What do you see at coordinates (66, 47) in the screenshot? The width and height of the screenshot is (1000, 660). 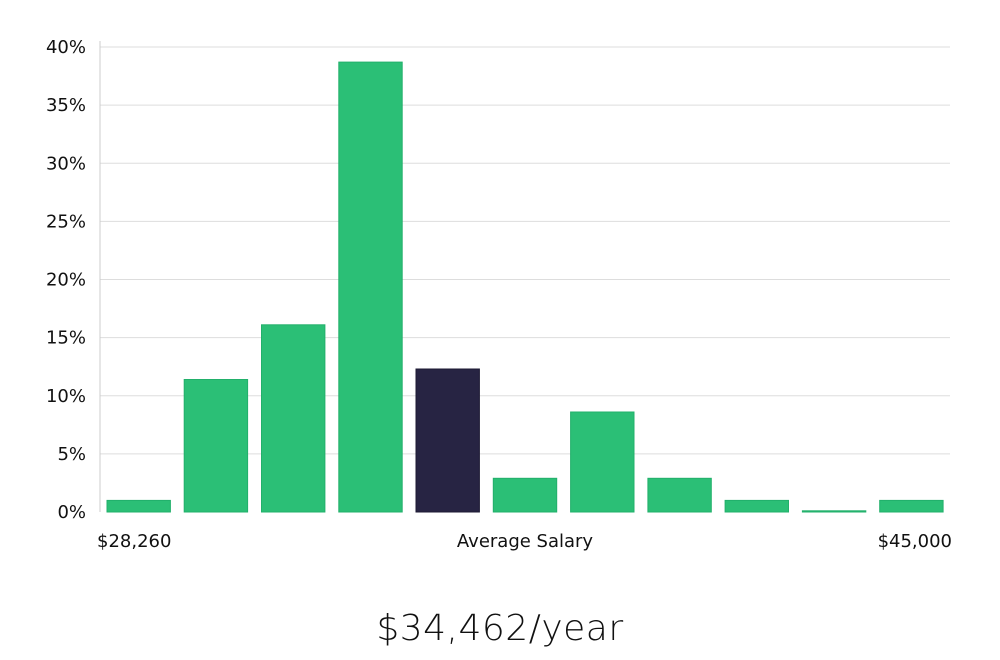 I see `y-tick-label: 40%` at bounding box center [66, 47].